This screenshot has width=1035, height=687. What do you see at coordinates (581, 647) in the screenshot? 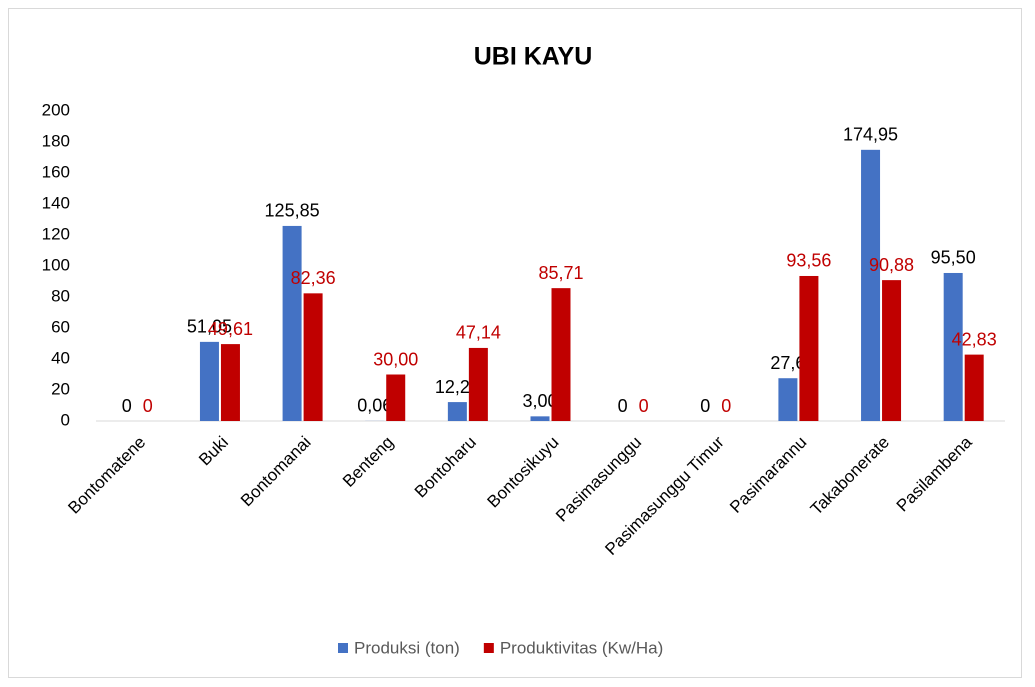
I see `legend-label: Produktivitas (Kw/Ha)` at bounding box center [581, 647].